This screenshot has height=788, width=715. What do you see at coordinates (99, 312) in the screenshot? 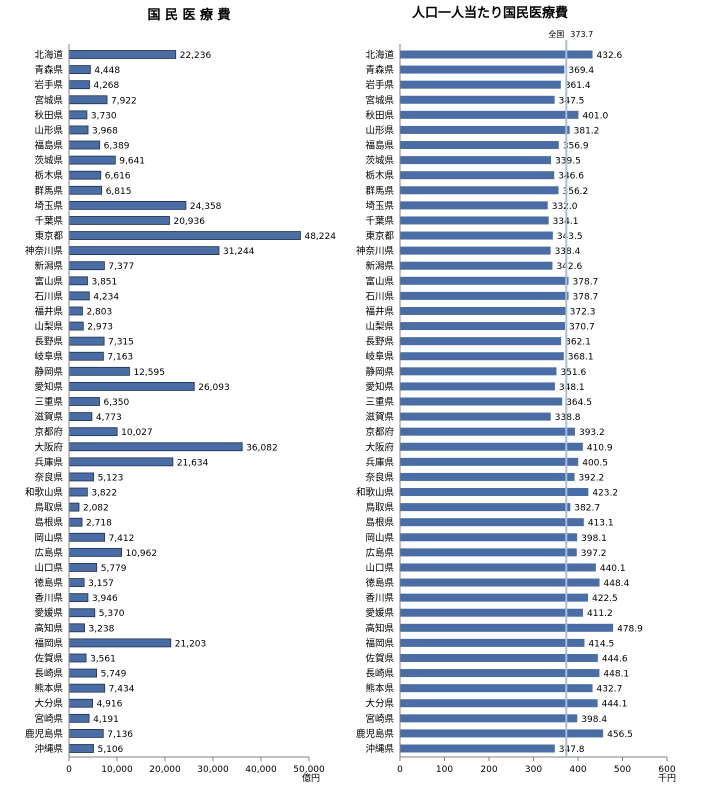
I see `value-label: 2,803` at bounding box center [99, 312].